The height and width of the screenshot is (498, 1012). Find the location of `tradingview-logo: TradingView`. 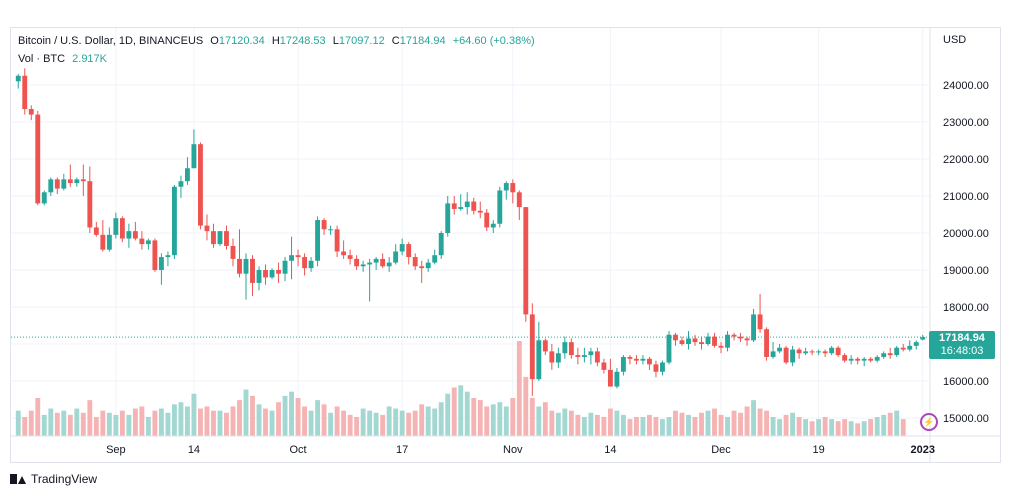

tradingview-logo: TradingView is located at coordinates (53, 479).